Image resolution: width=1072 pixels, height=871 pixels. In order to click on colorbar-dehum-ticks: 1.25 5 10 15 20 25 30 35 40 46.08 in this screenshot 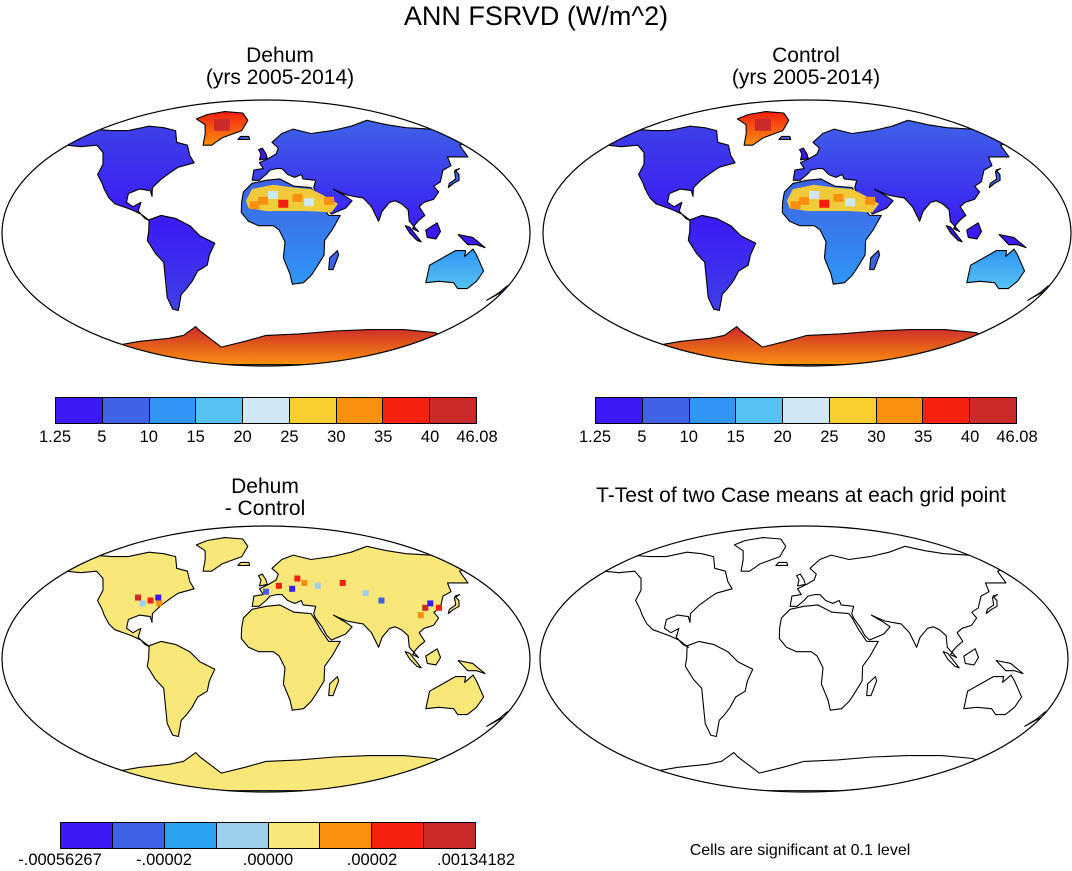, I will do `click(268, 438)`.